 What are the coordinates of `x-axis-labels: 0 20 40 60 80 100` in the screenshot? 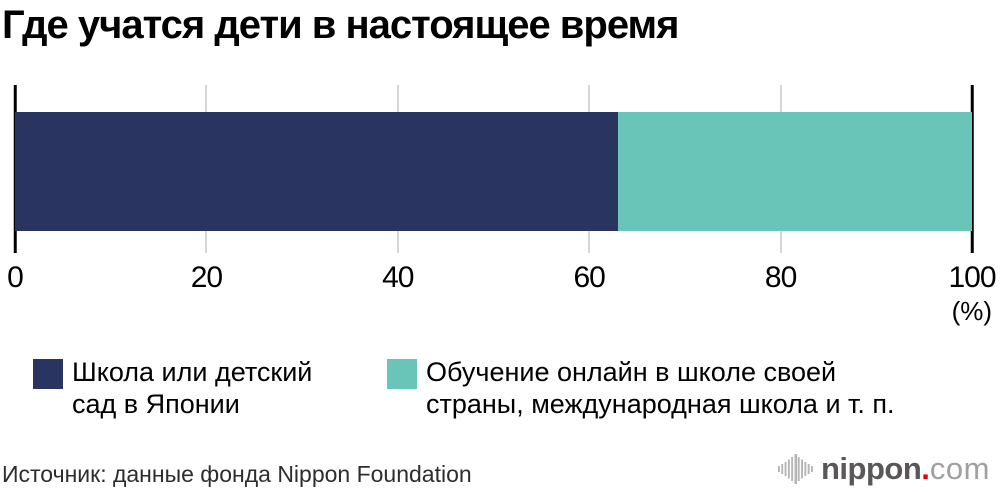 It's located at (501, 279).